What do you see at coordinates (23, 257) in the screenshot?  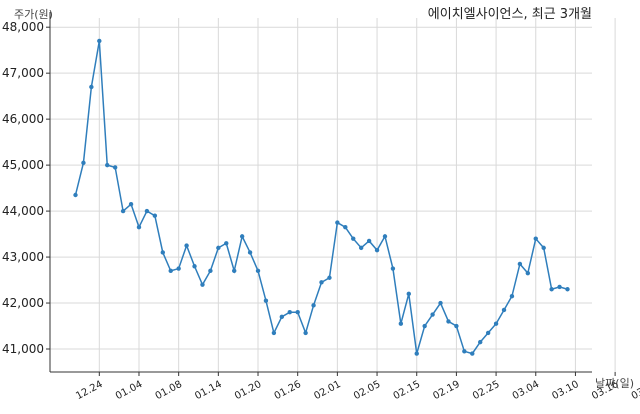 I see `y-tick-label: 43,000` at bounding box center [23, 257].